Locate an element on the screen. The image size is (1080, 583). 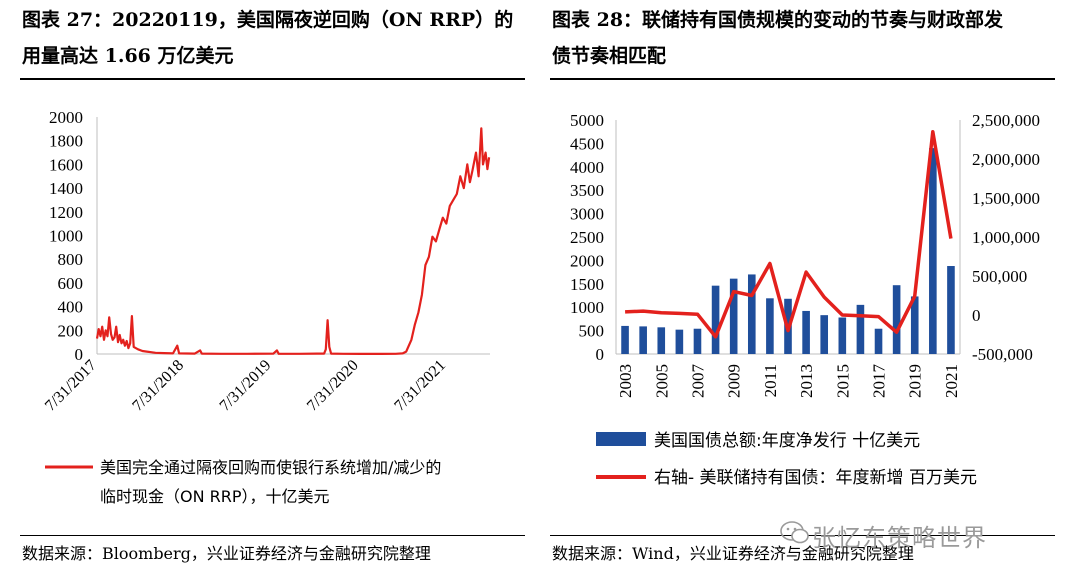
y-tick-label: 1400 is located at coordinates (66, 188).